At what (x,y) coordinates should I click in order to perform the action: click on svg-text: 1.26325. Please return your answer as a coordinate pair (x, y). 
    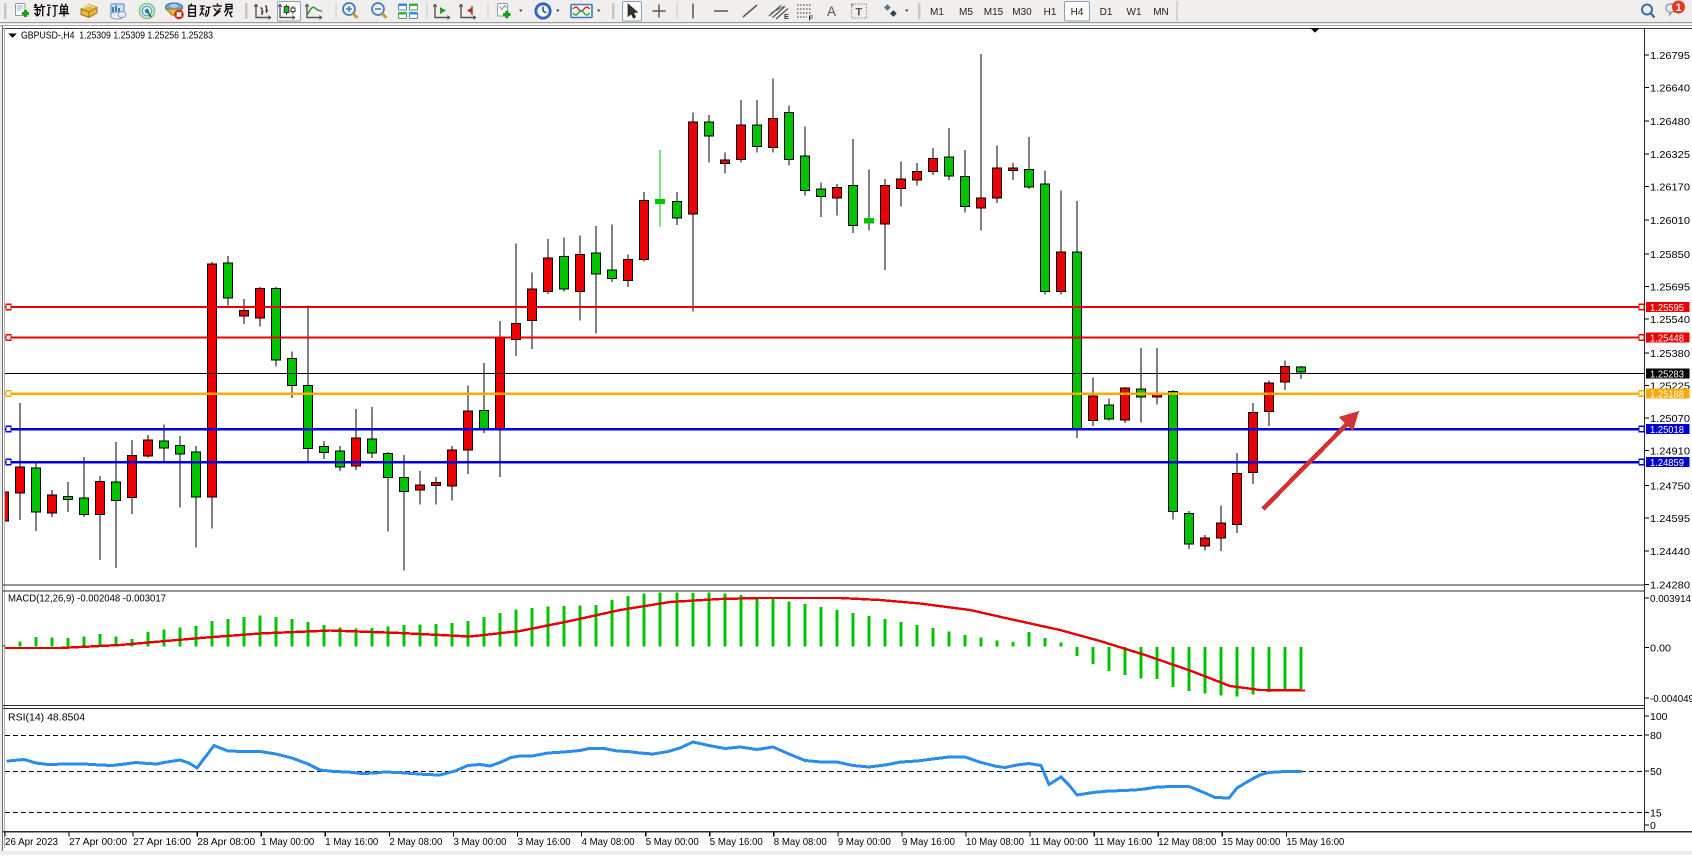
    Looking at the image, I should click on (1670, 155).